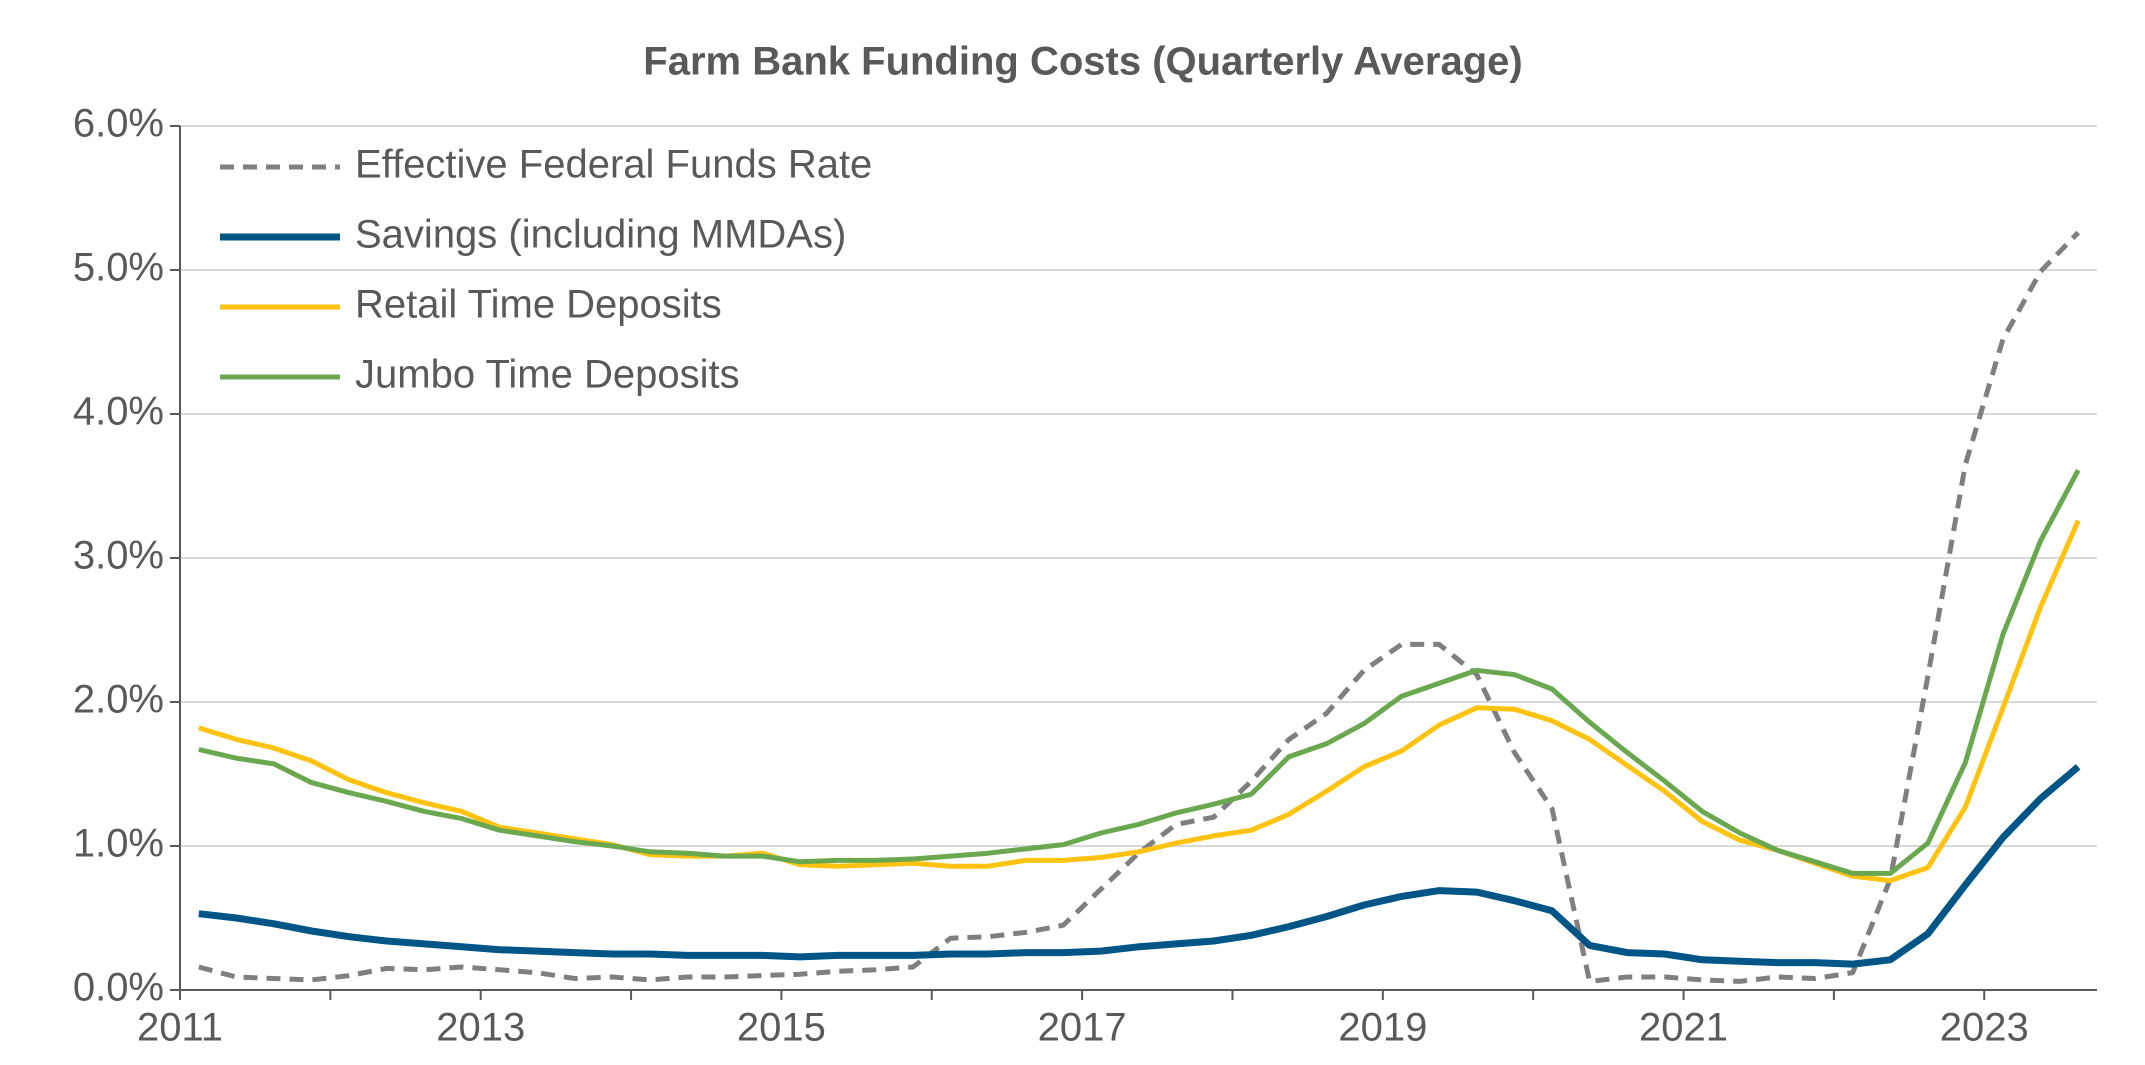  What do you see at coordinates (538, 305) in the screenshot?
I see `legend-label: Retail Time Deposits` at bounding box center [538, 305].